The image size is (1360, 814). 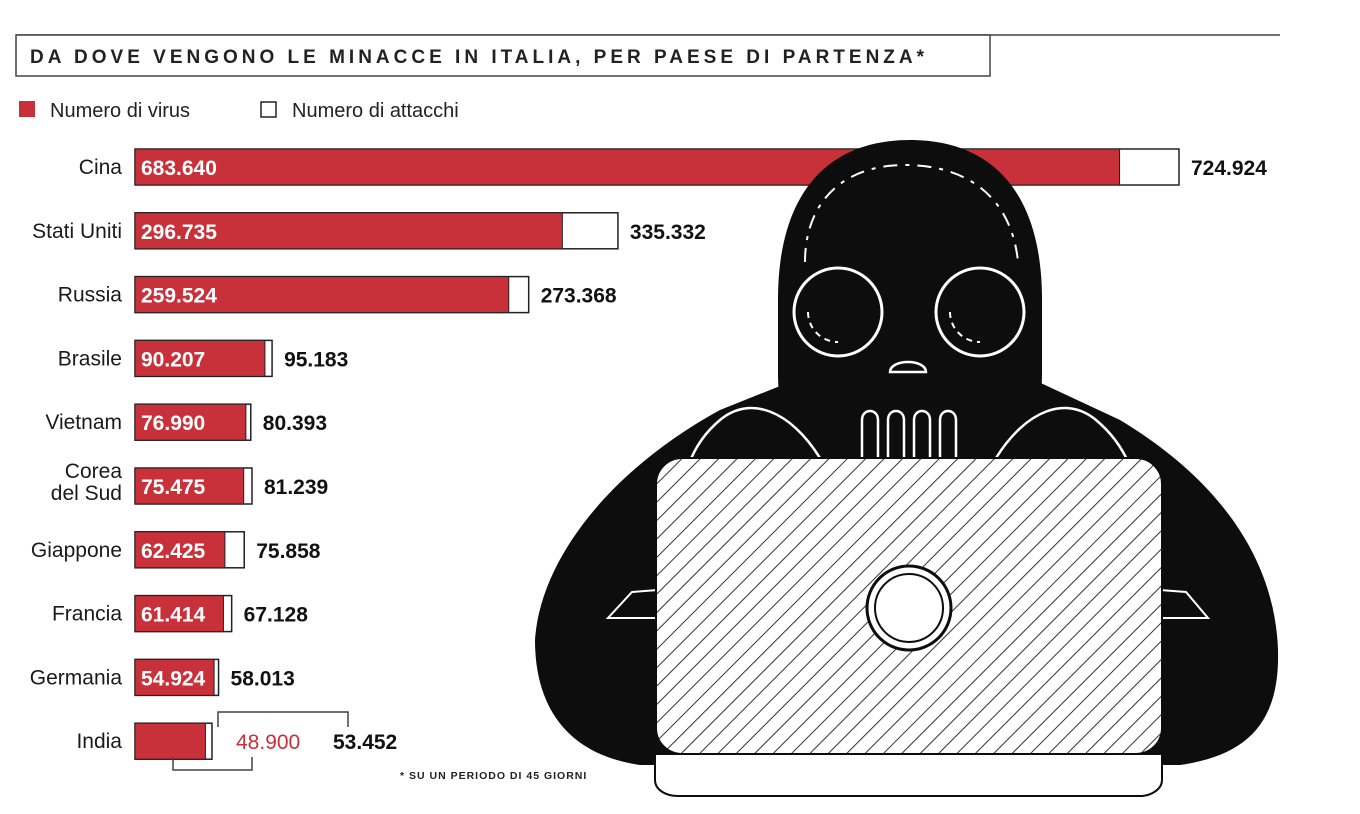 I want to click on category-label: Russia, so click(x=90, y=295).